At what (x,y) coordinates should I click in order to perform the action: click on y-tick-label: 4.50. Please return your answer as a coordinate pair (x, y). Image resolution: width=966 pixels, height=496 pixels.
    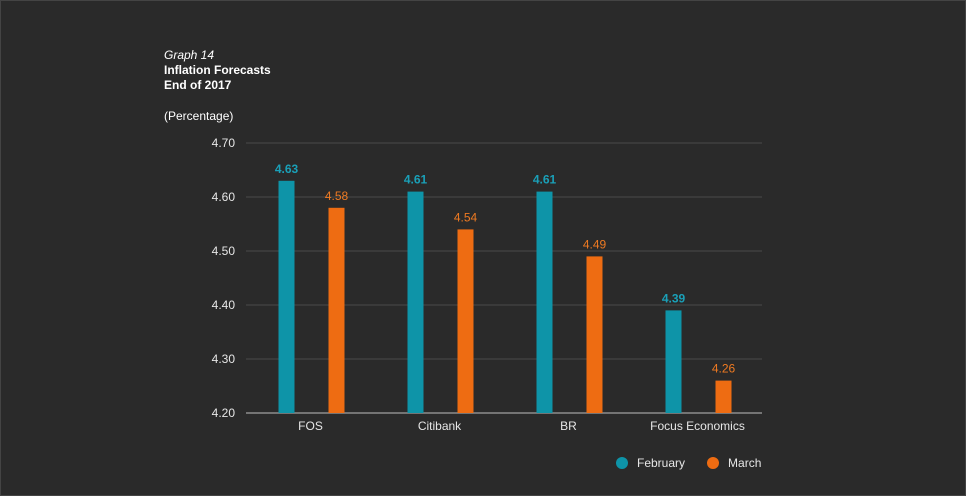
    Looking at the image, I should click on (224, 251).